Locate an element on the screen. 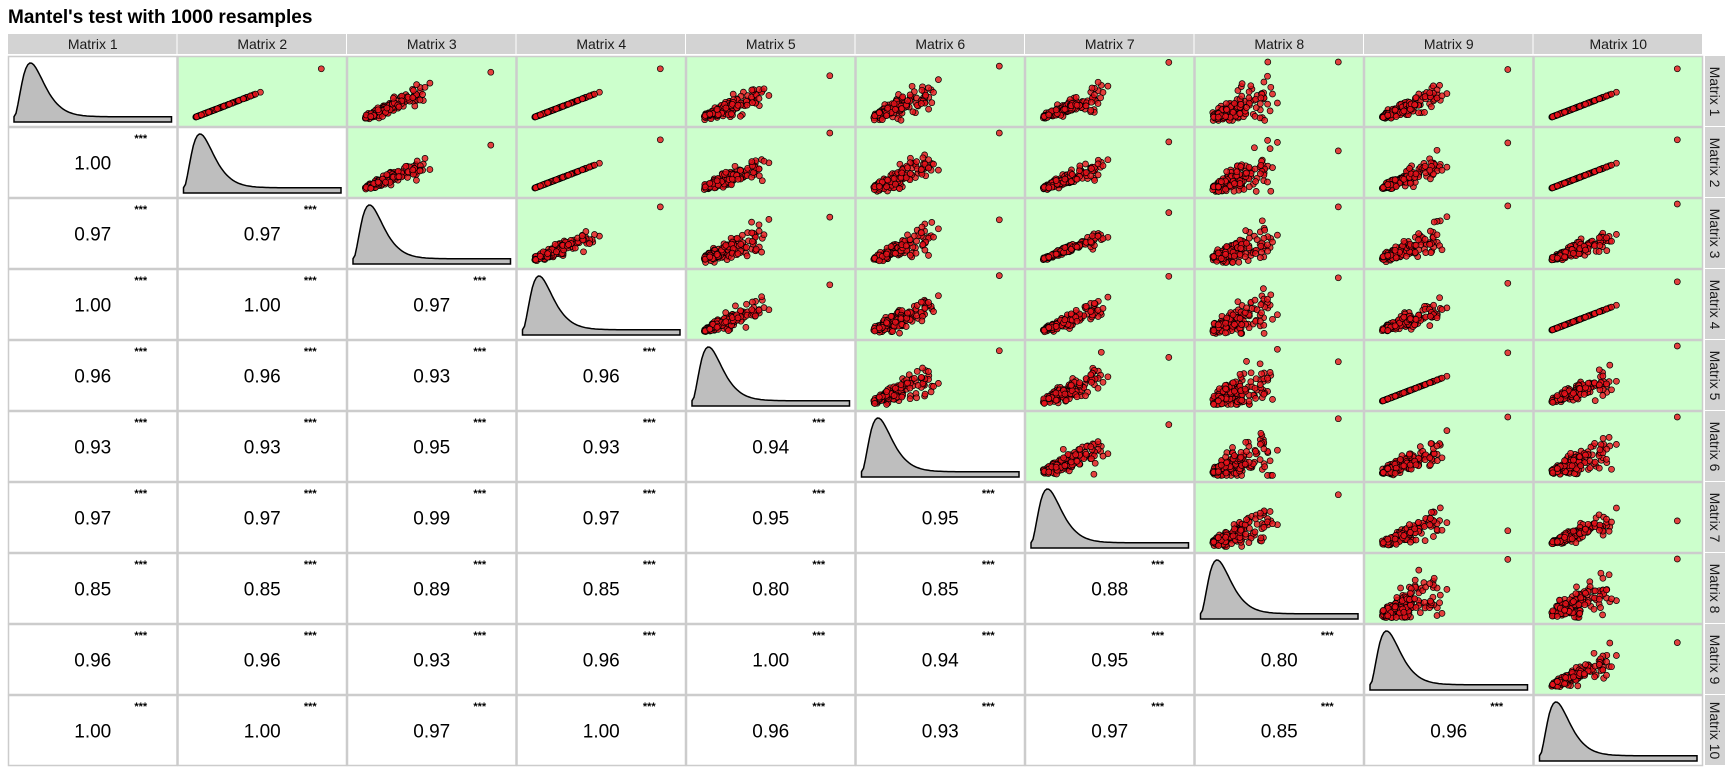 The width and height of the screenshot is (1728, 768). chart-title: Mantel's test with 1000 resamples is located at coordinates (160, 17).